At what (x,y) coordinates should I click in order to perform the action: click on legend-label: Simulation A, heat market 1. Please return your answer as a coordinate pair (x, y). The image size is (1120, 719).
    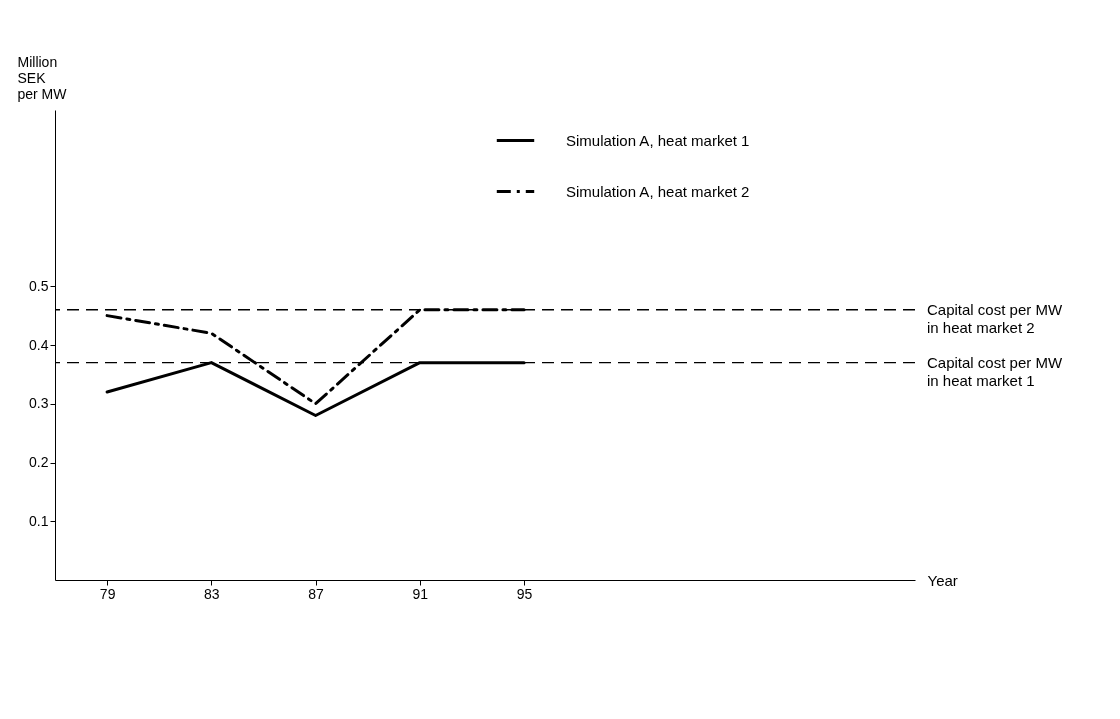
    Looking at the image, I should click on (658, 140).